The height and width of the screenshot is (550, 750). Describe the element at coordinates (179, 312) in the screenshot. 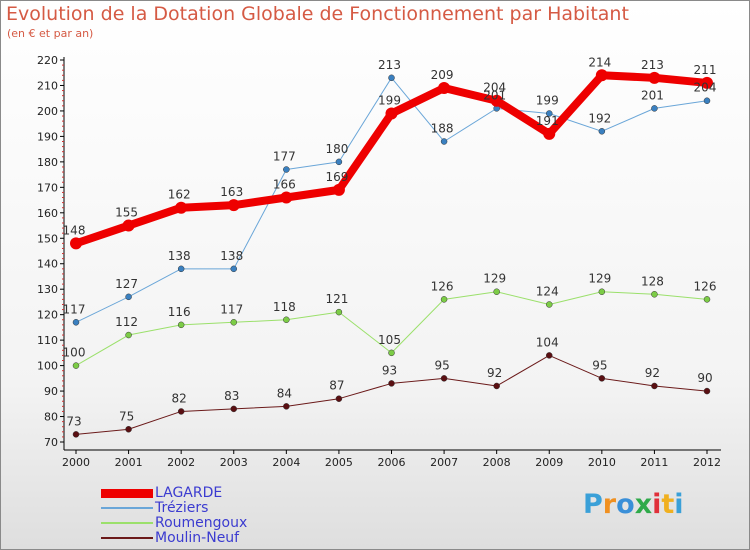

I see `data-label-roumengoux: 116` at that location.